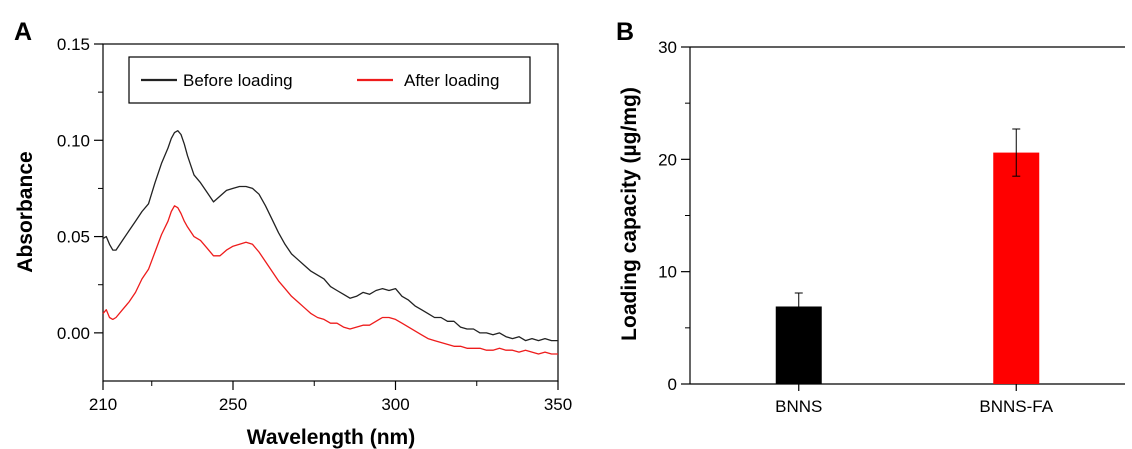 The height and width of the screenshot is (449, 1132). What do you see at coordinates (395, 404) in the screenshot?
I see `x-tick-label: 300` at bounding box center [395, 404].